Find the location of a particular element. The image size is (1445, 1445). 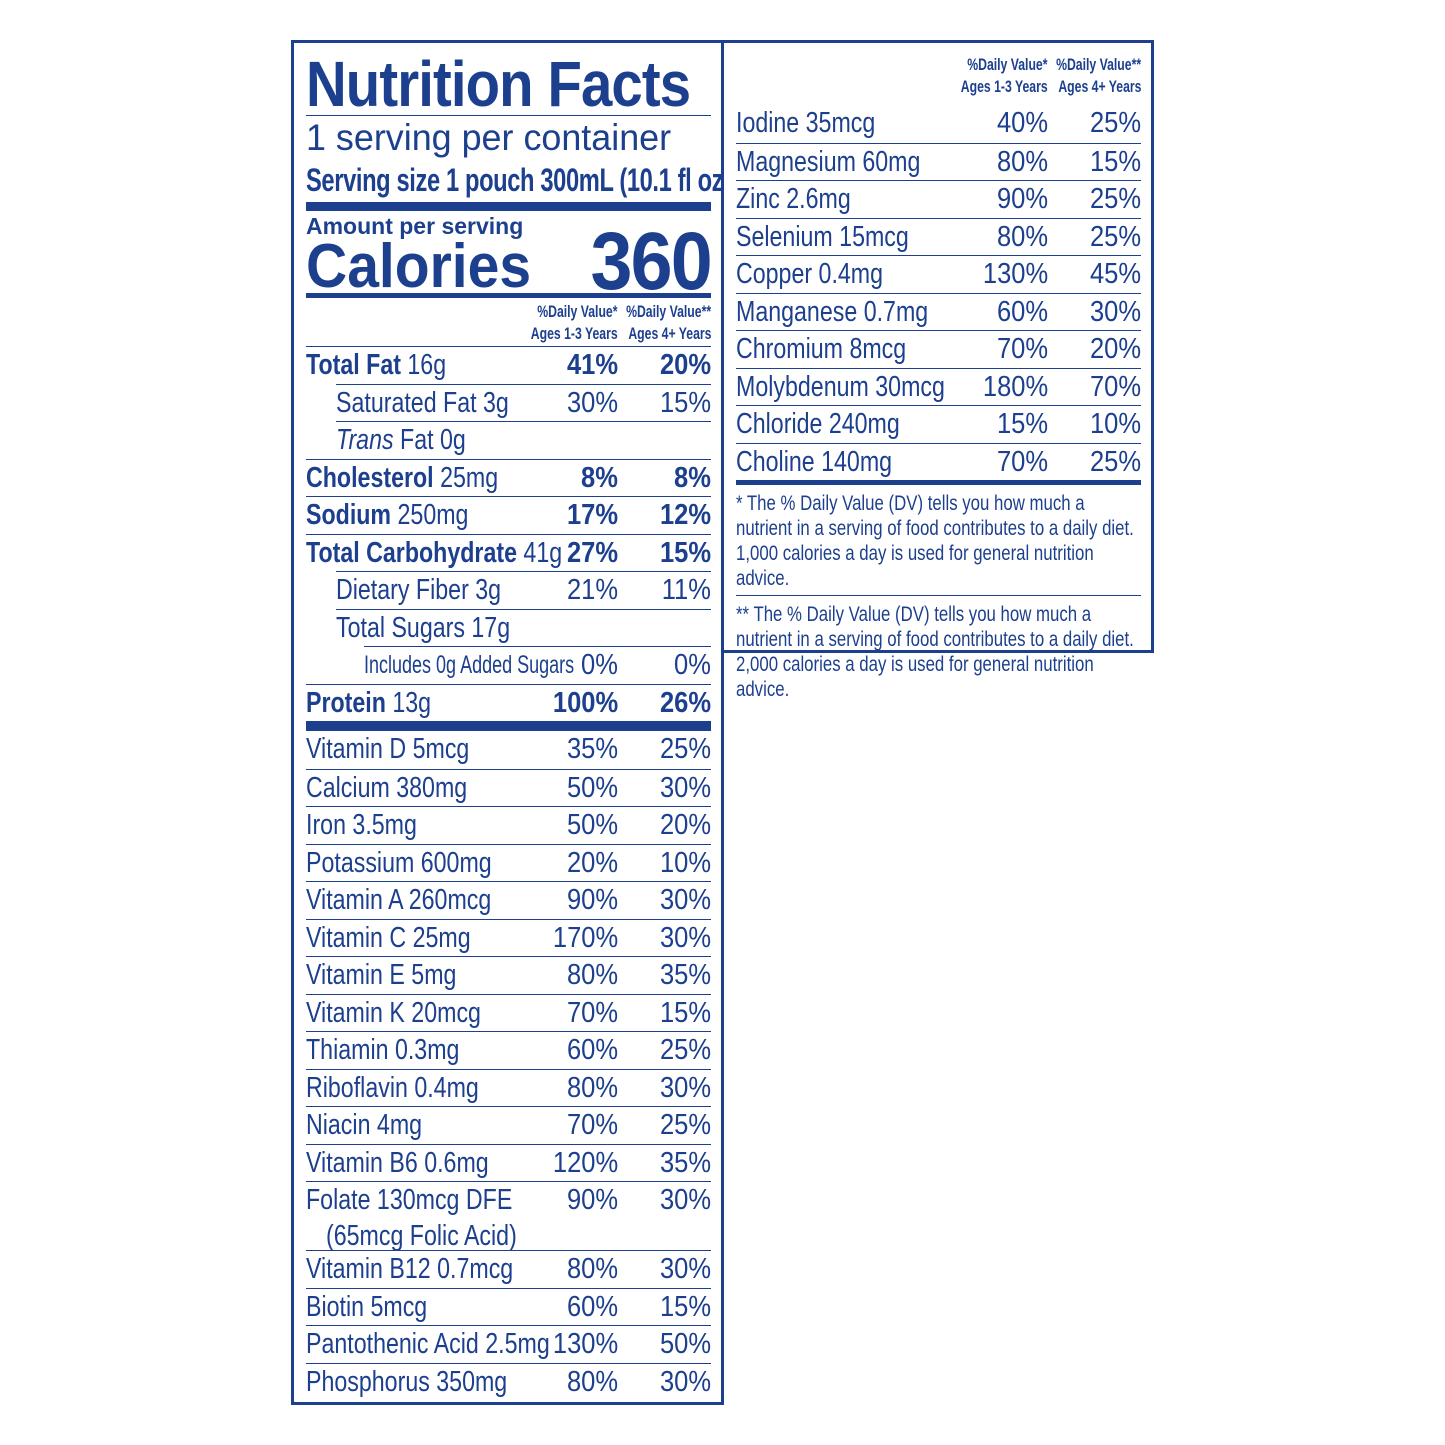

dv-ages-4-plus: 35% is located at coordinates (682, 1163).